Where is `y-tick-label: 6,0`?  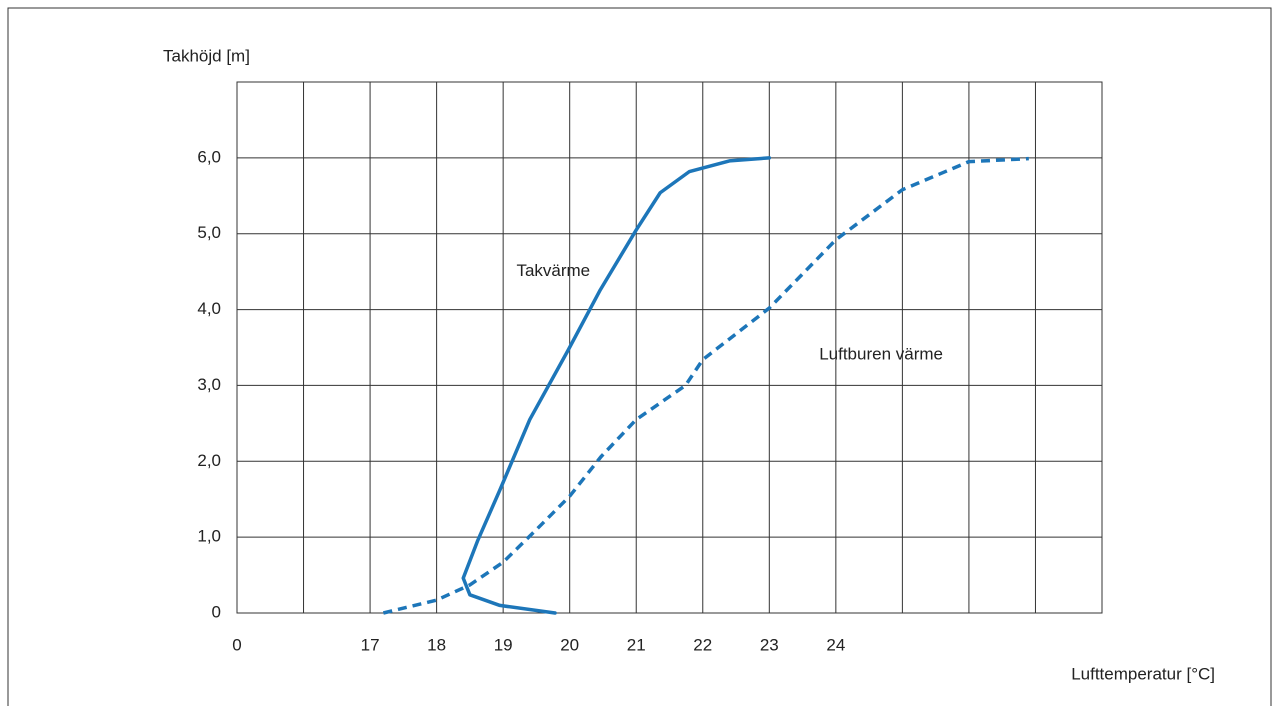 y-tick-label: 6,0 is located at coordinates (209, 156).